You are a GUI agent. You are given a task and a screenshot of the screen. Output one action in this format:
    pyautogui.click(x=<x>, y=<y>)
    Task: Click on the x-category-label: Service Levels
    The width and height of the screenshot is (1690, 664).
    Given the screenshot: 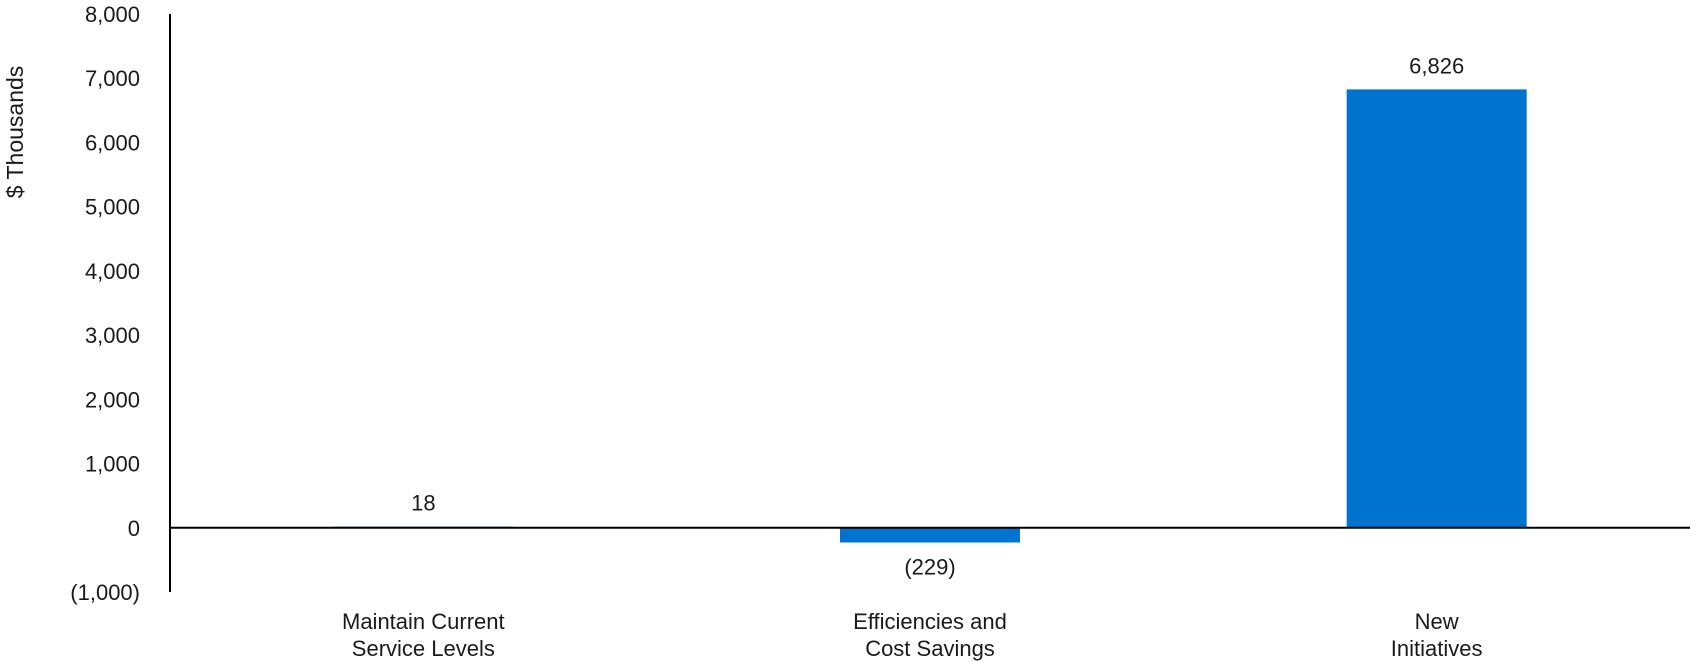 What is the action you would take?
    pyautogui.click(x=423, y=648)
    